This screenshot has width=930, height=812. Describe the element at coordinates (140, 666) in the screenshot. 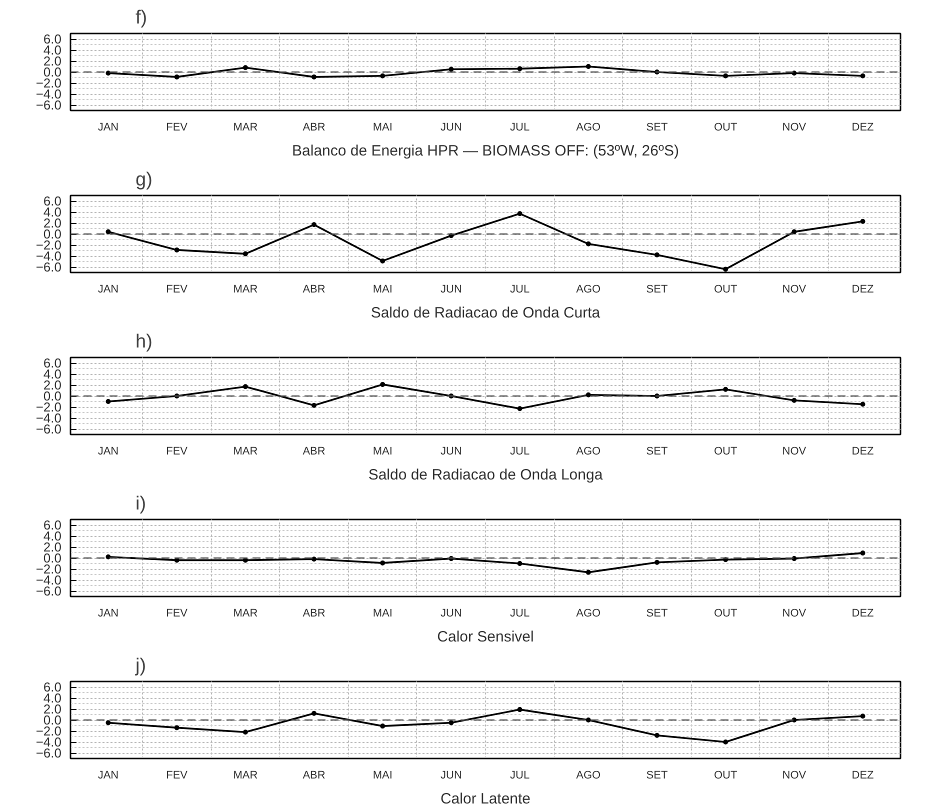

I see `chart-title: j)` at that location.